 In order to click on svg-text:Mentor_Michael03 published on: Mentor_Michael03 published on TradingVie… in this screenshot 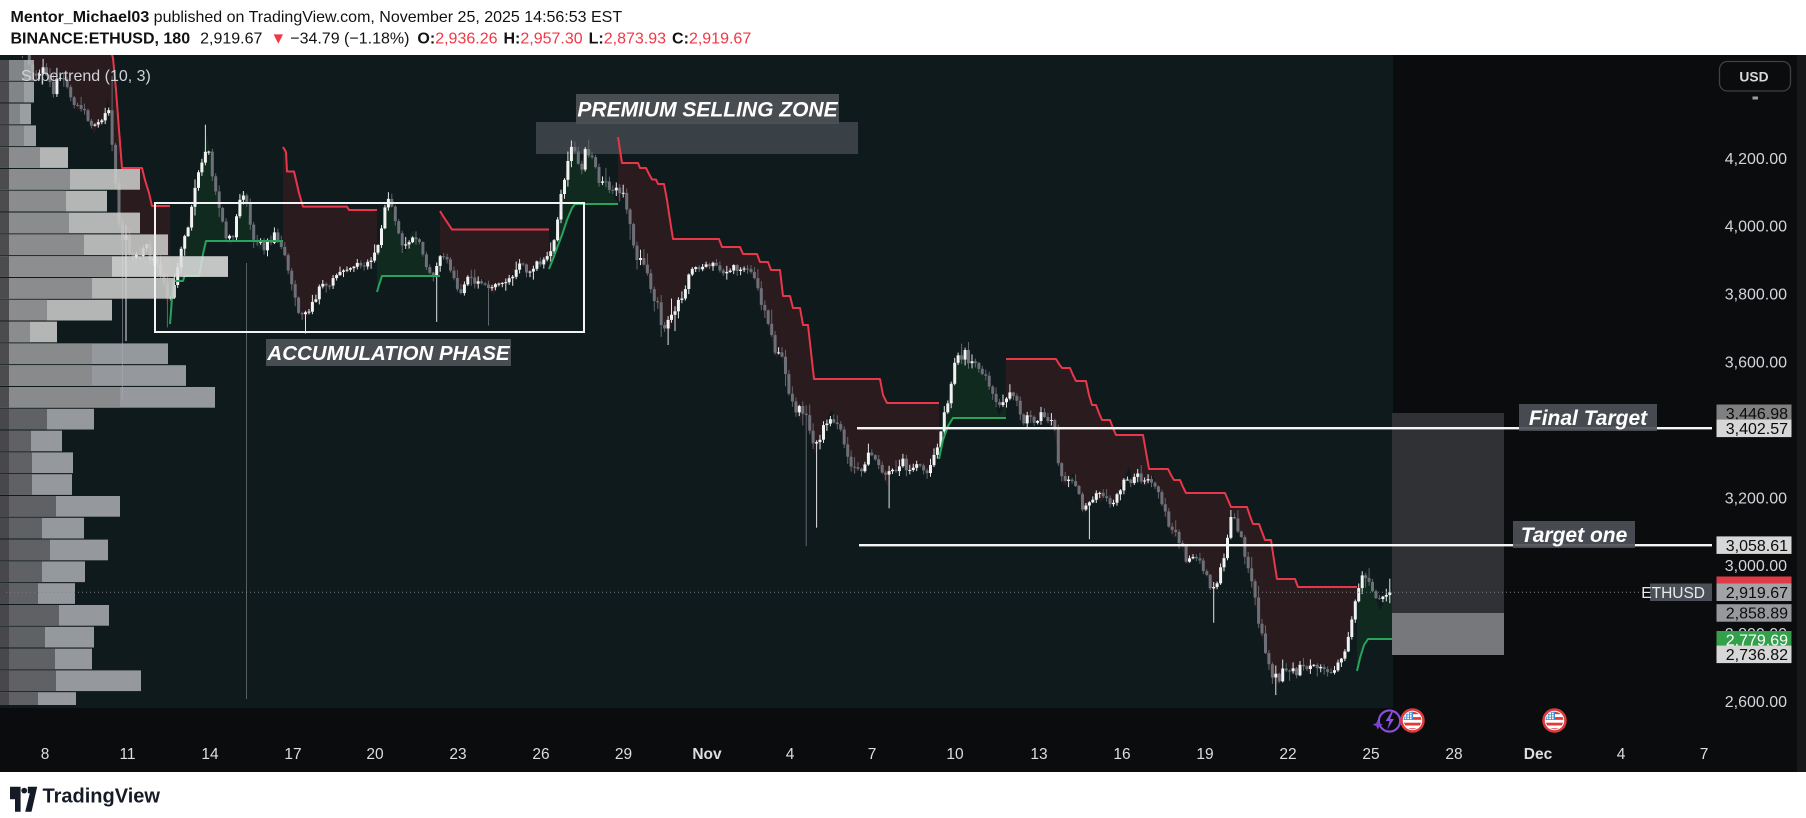, I will do `click(317, 17)`.